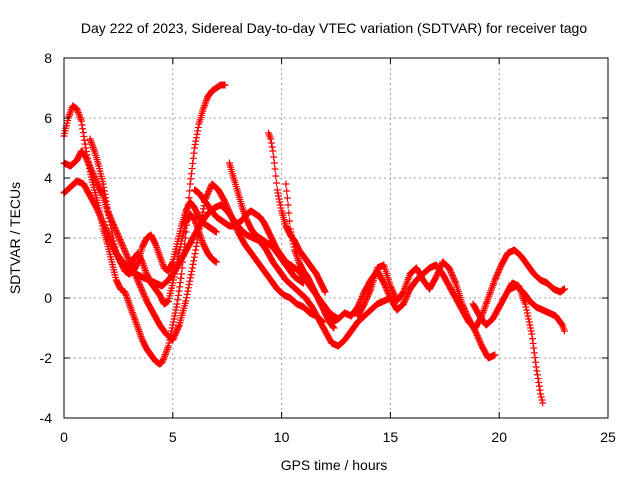 The width and height of the screenshot is (640, 480). Describe the element at coordinates (334, 465) in the screenshot. I see `x-axis-label: GPS time / hours` at that location.